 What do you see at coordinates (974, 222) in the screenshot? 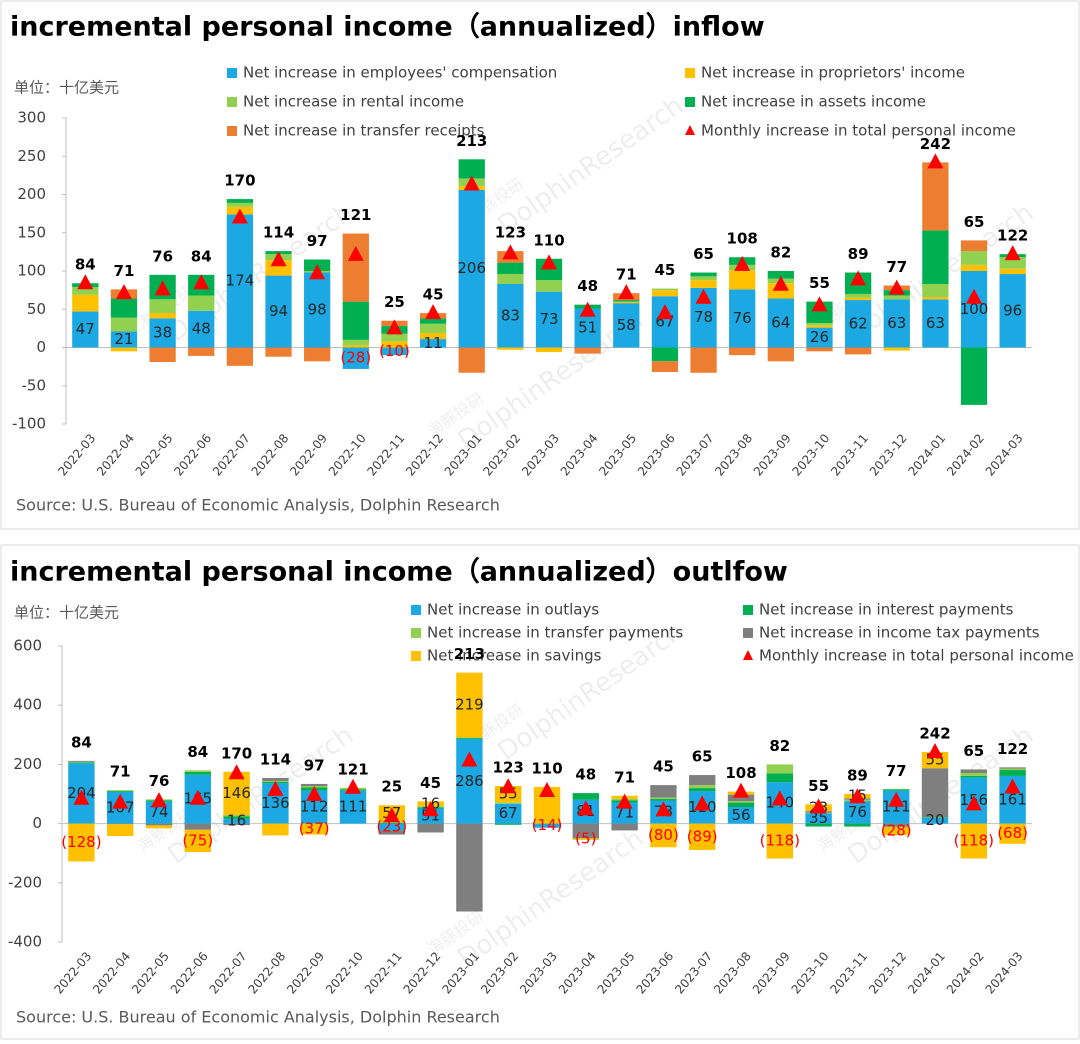
I see `total-label: 65` at bounding box center [974, 222].